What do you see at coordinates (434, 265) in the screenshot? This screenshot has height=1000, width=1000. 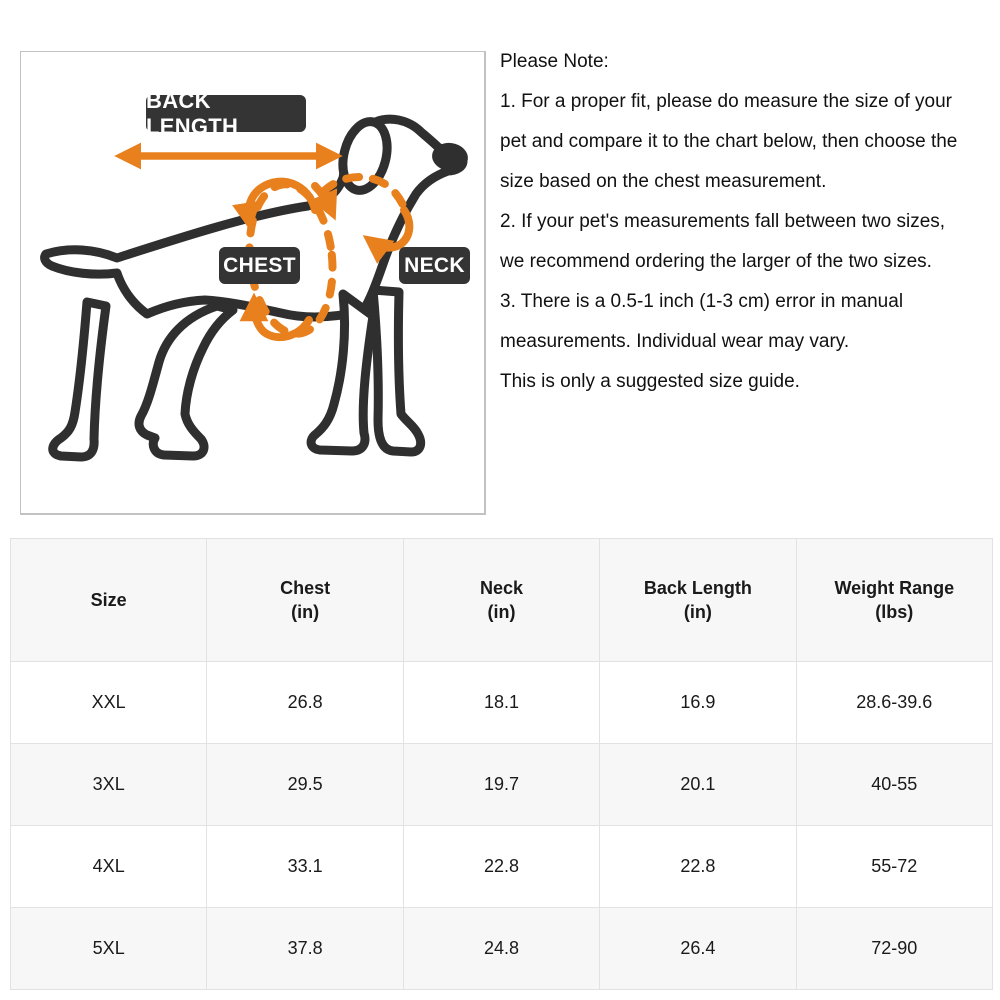 I see `neck-label: NECK` at bounding box center [434, 265].